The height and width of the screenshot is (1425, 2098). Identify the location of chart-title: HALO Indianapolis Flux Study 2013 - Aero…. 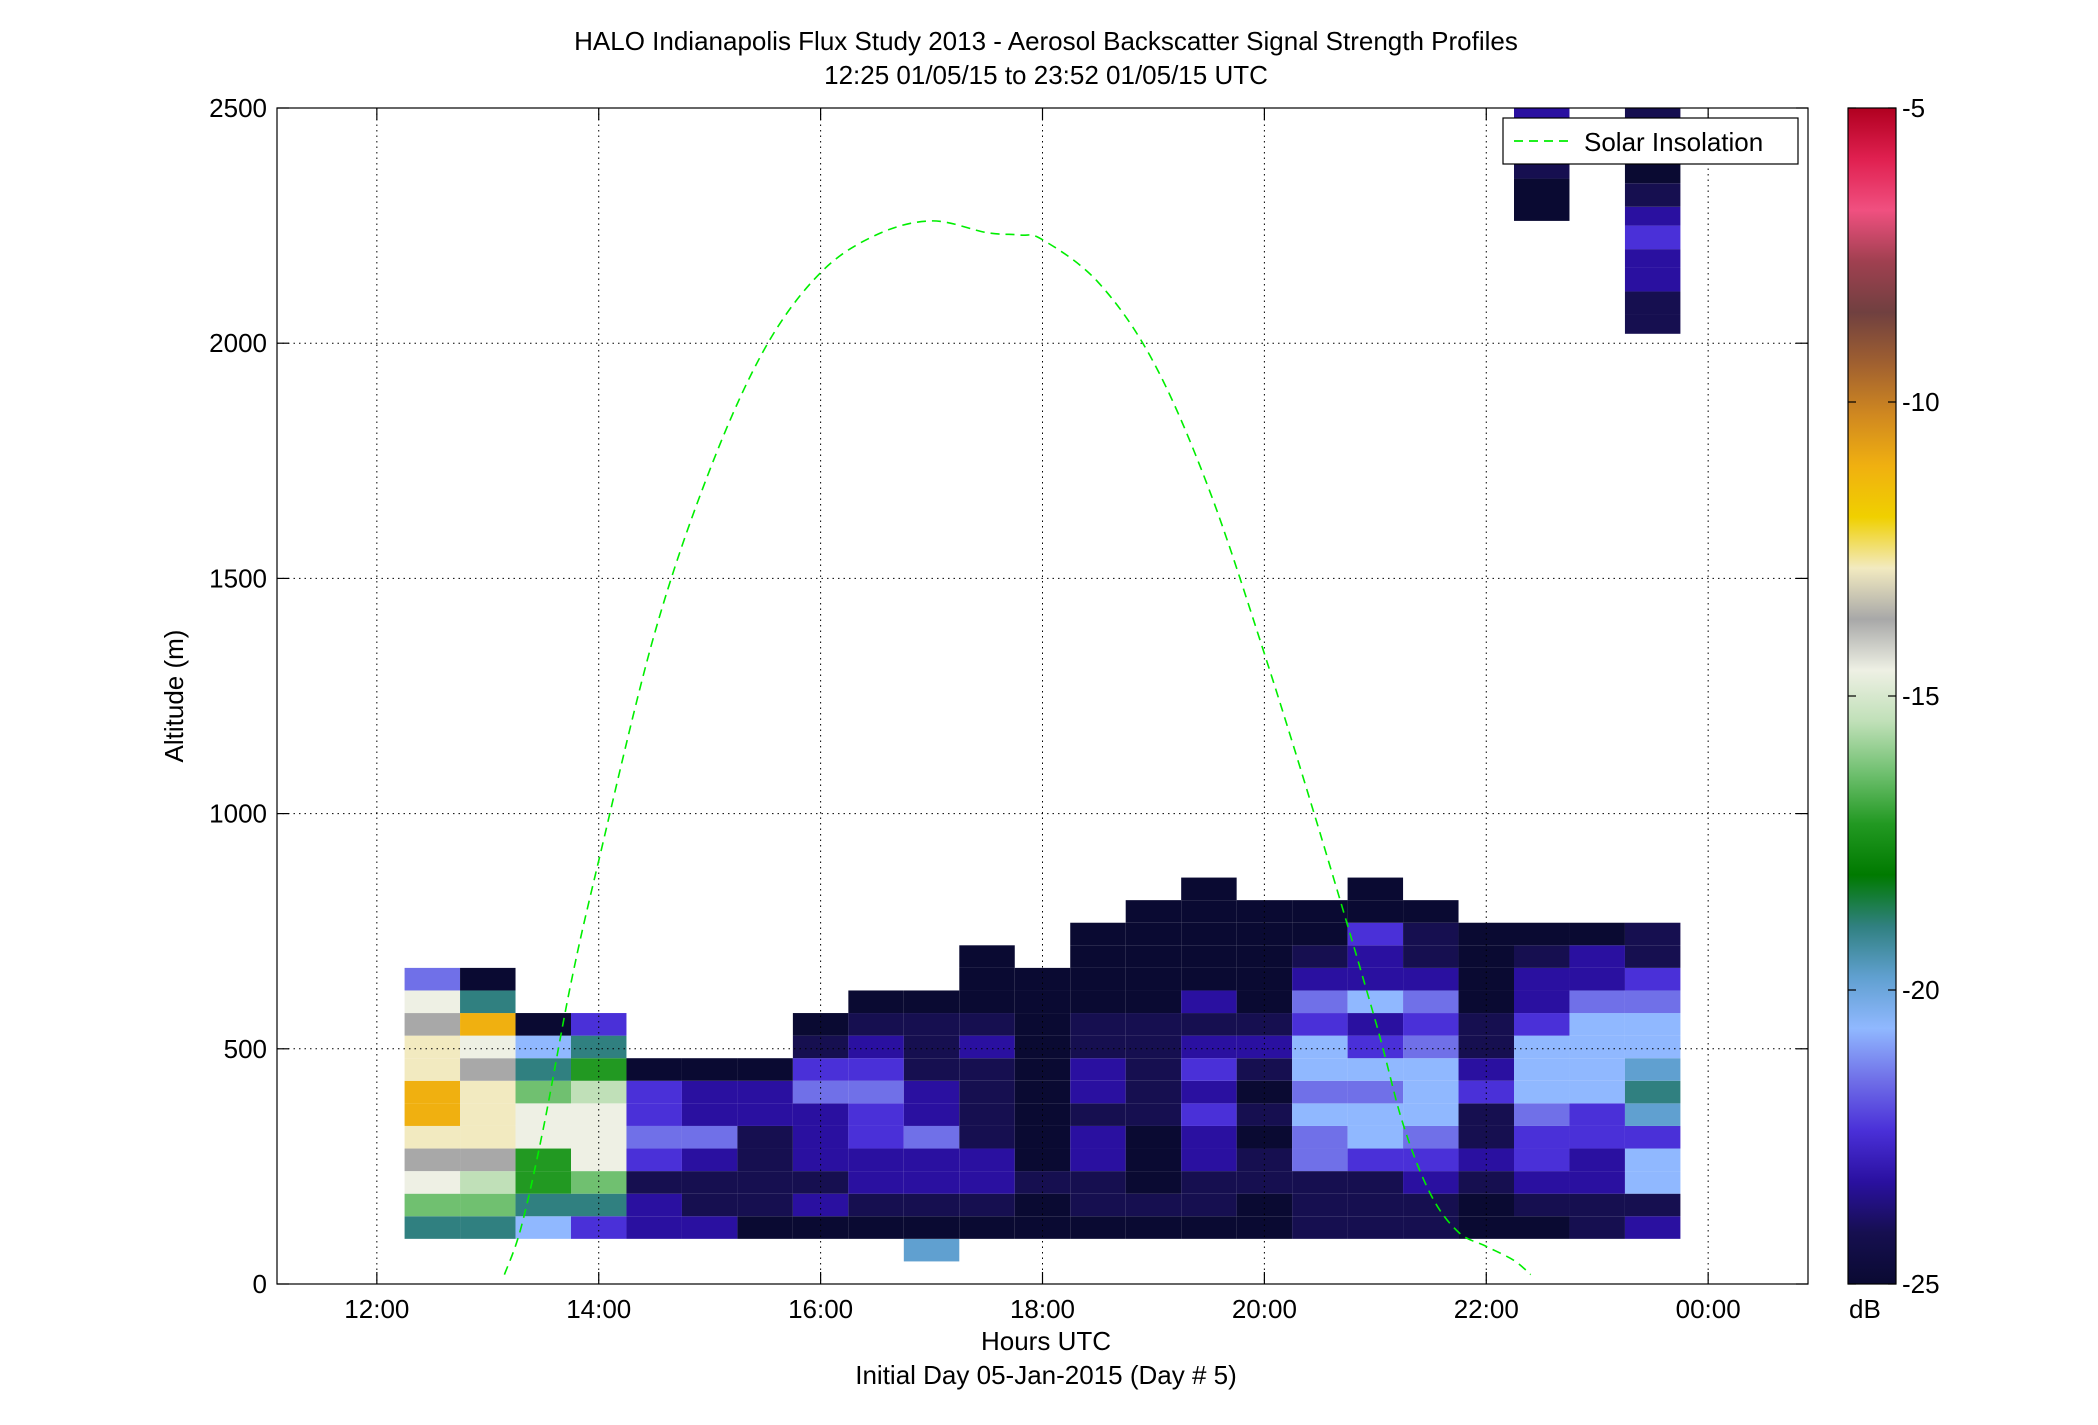
(1046, 41).